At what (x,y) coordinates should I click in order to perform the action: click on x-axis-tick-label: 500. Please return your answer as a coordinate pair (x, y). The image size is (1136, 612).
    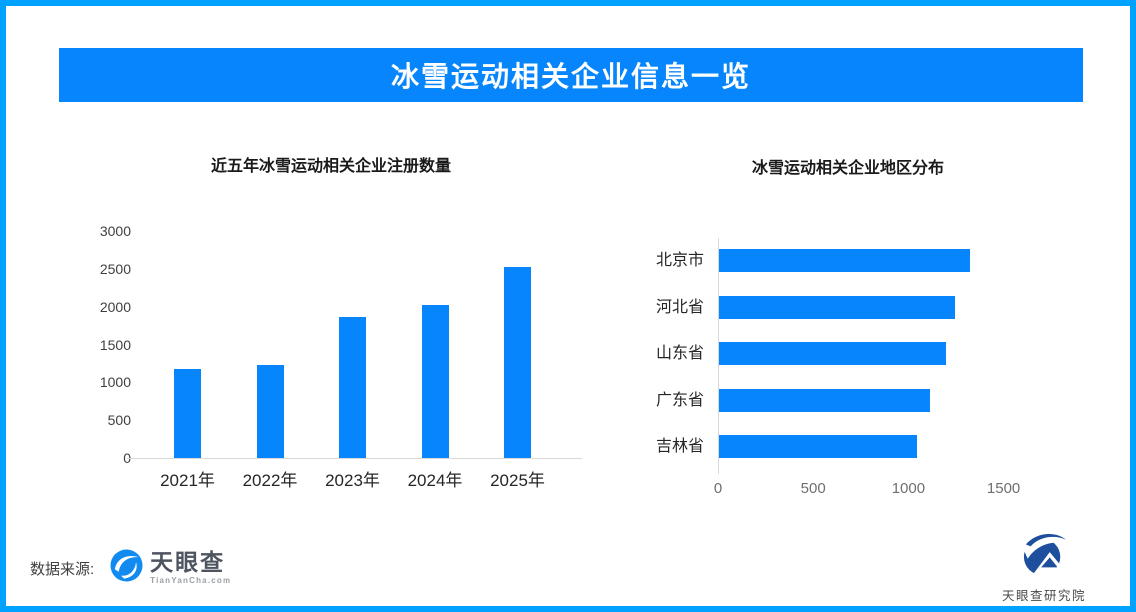
    Looking at the image, I should click on (813, 488).